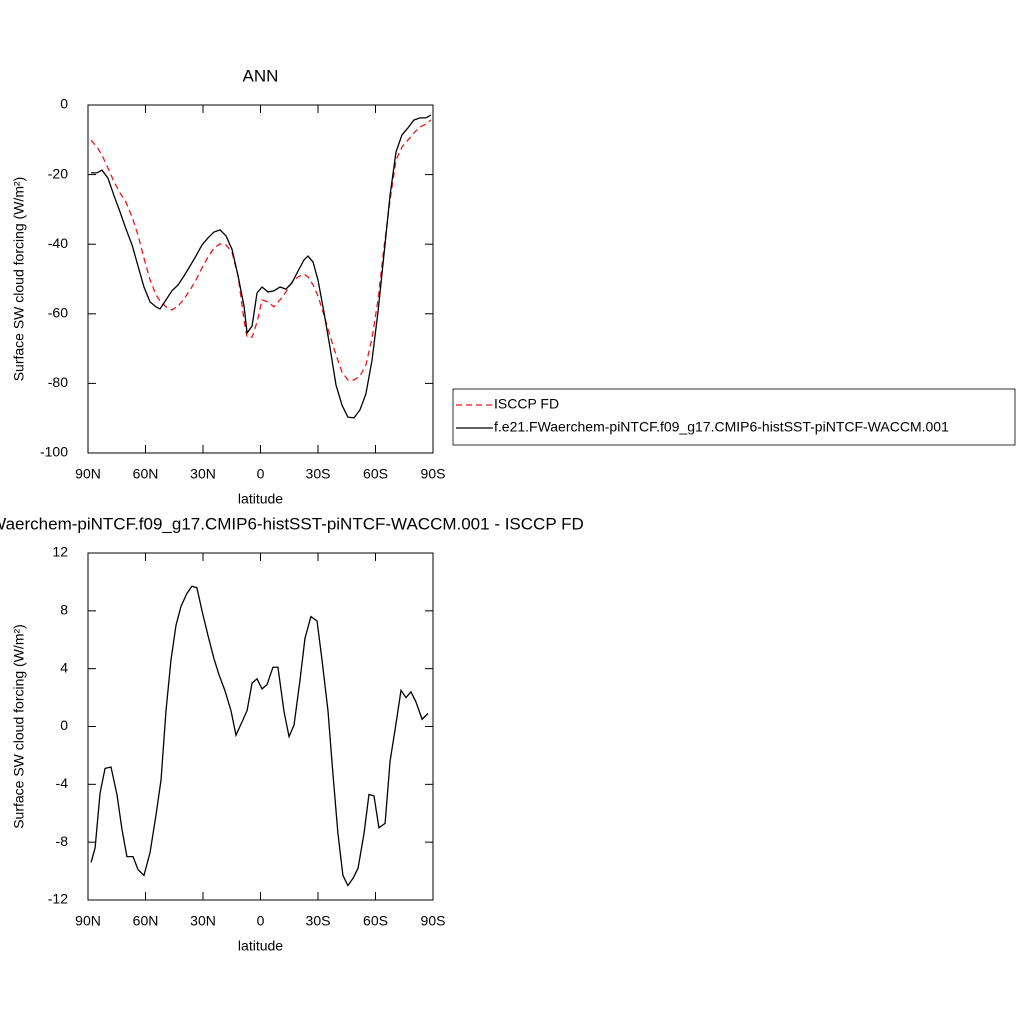 This screenshot has height=1024, width=1024. Describe the element at coordinates (62, 783) in the screenshot. I see `y-tick-label: -4` at that location.